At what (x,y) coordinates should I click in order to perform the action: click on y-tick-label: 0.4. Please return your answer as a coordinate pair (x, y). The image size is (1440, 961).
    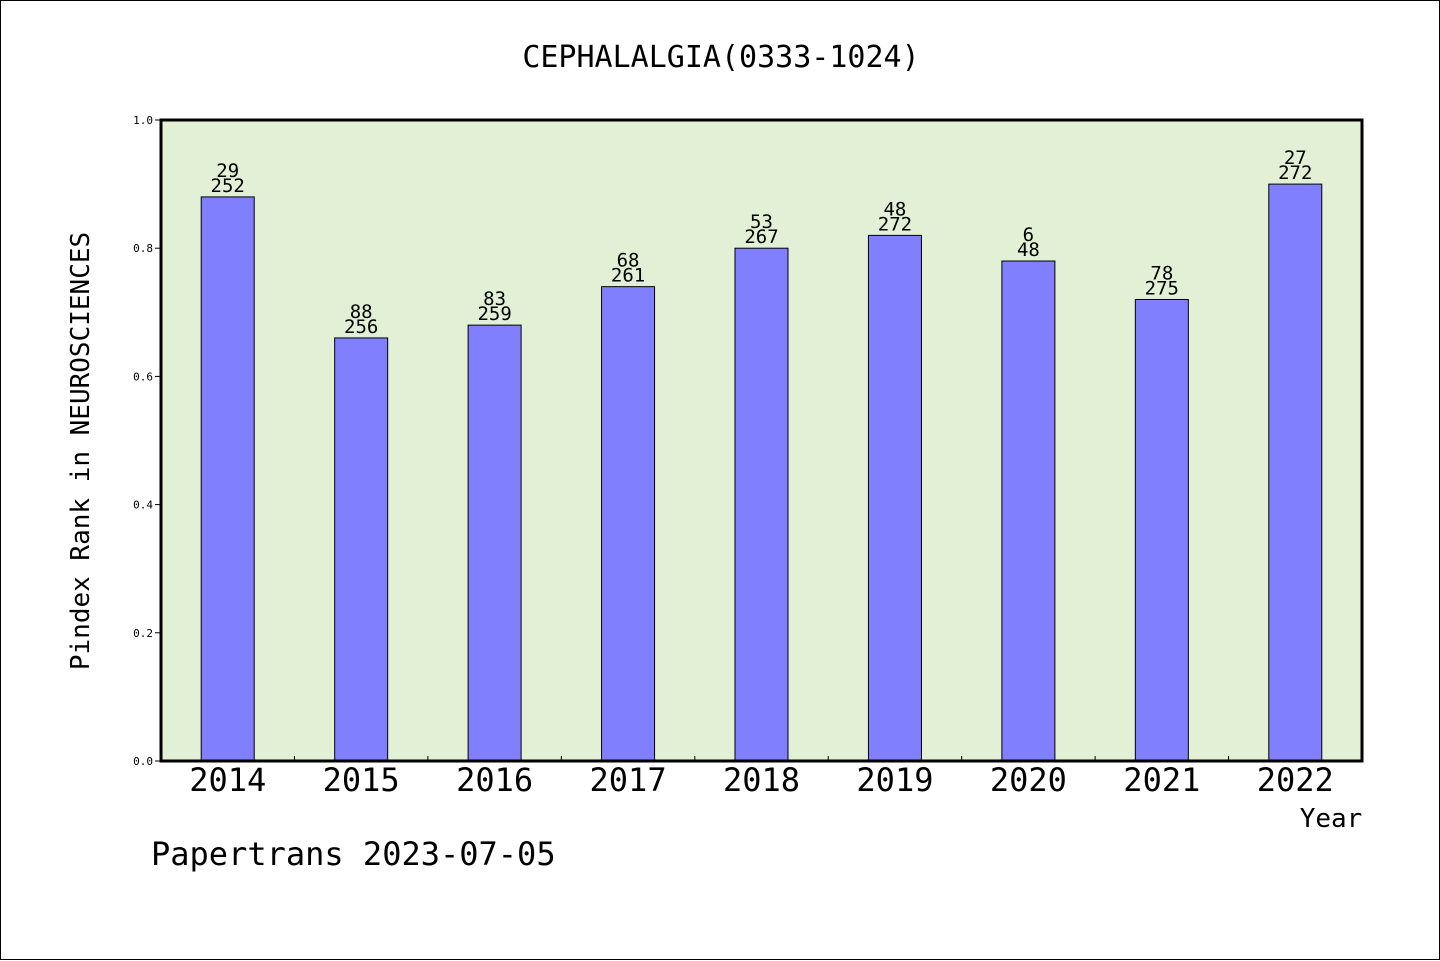
    Looking at the image, I should click on (143, 505).